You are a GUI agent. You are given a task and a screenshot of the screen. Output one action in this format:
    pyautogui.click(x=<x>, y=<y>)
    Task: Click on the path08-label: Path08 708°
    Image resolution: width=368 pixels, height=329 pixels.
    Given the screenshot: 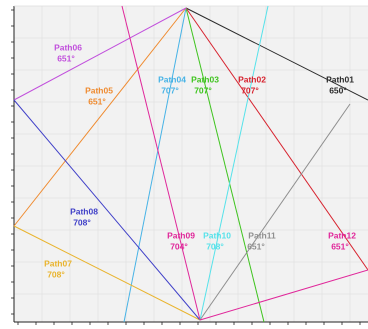 What is the action you would take?
    pyautogui.click(x=84, y=216)
    